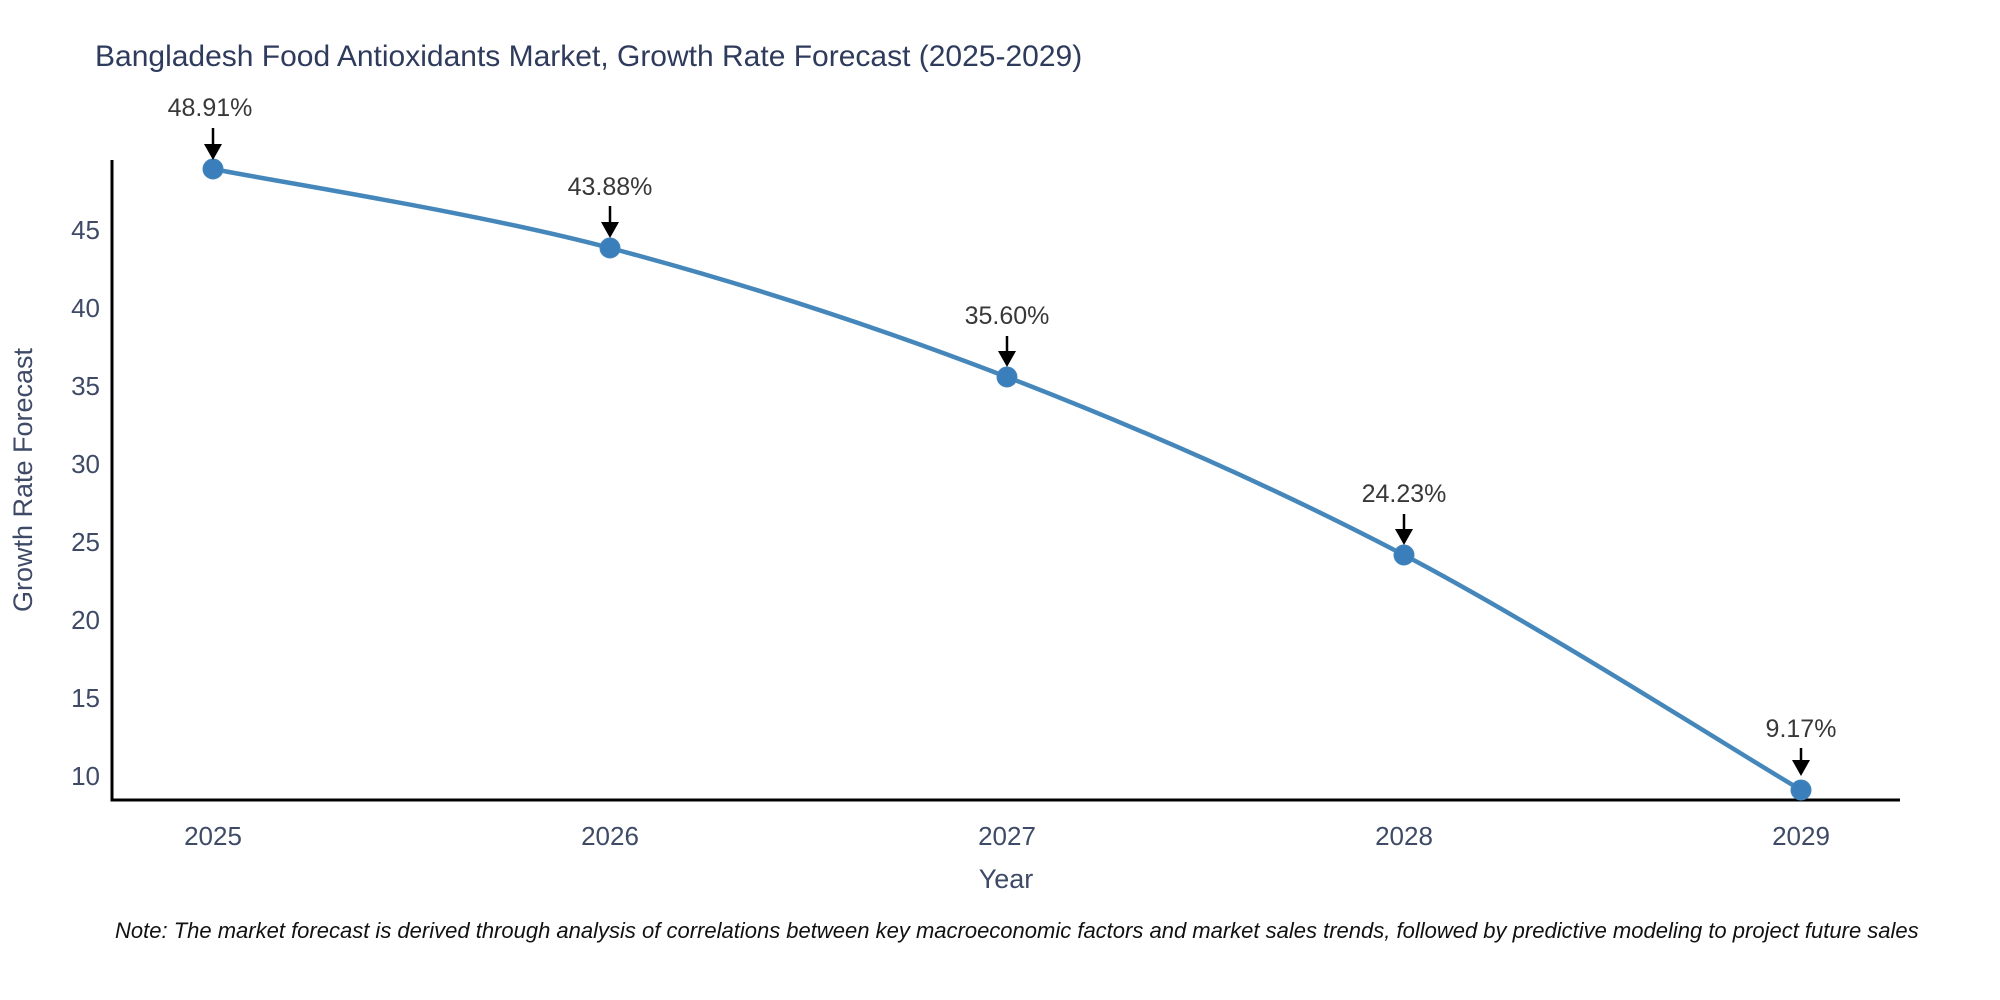  I want to click on y-tick-45: 45, so click(85, 230).